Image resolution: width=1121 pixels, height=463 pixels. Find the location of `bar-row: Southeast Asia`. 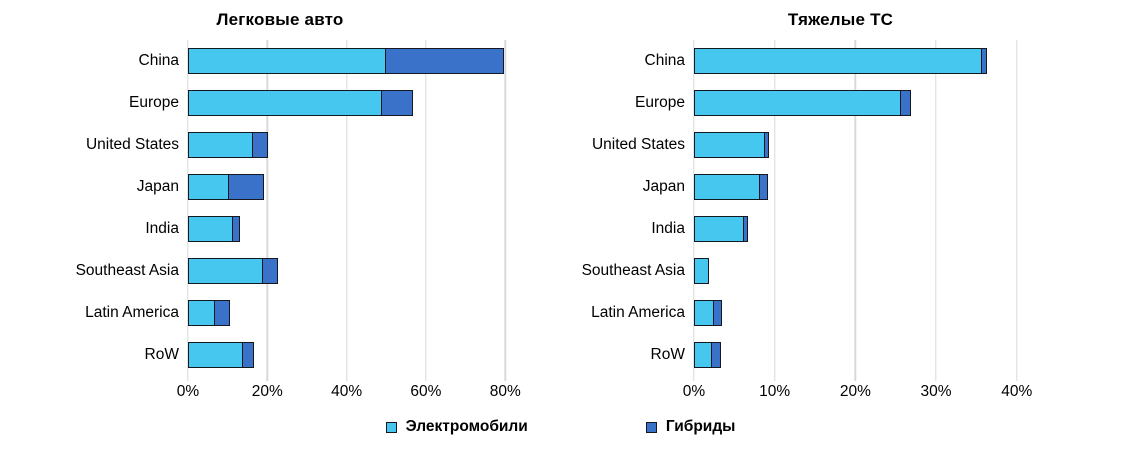

bar-row: Southeast Asia is located at coordinates (280, 271).